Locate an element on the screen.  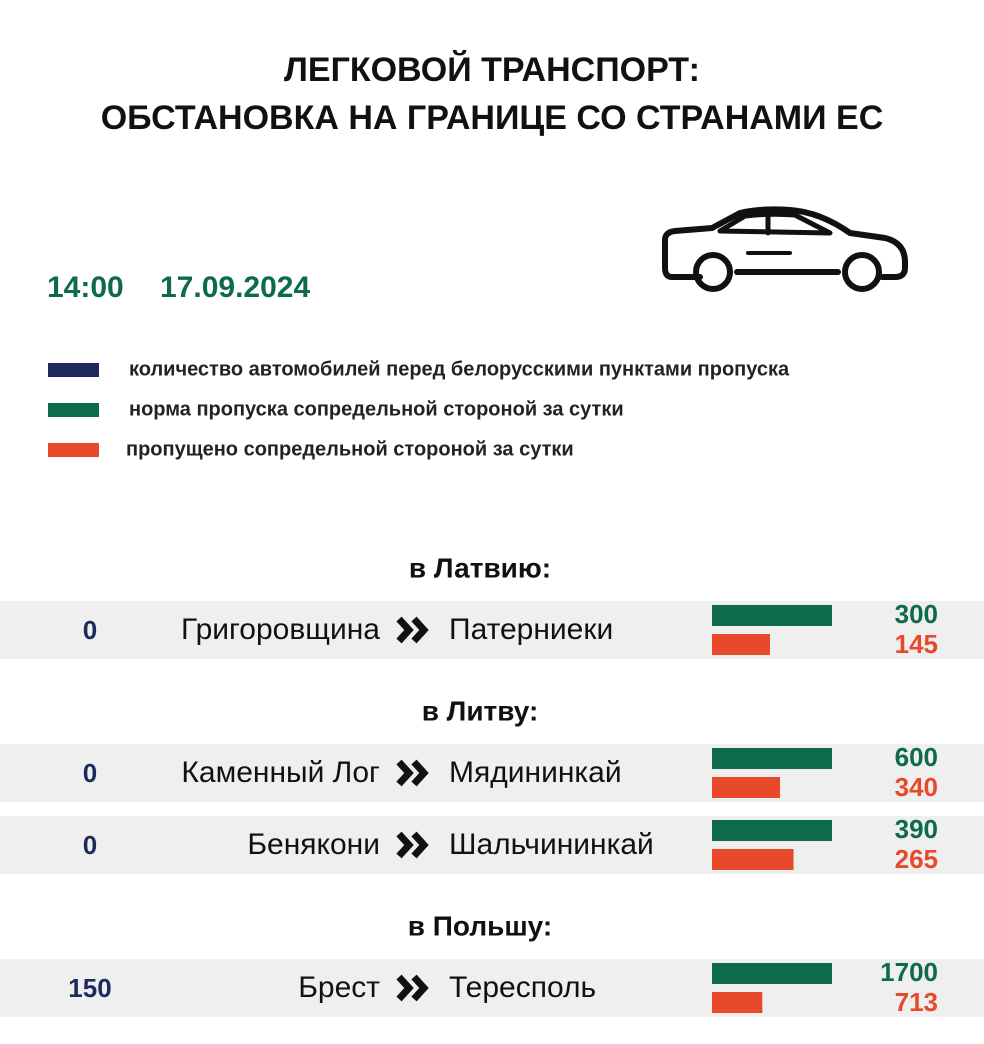
norm-value: 390 is located at coordinates (916, 829).